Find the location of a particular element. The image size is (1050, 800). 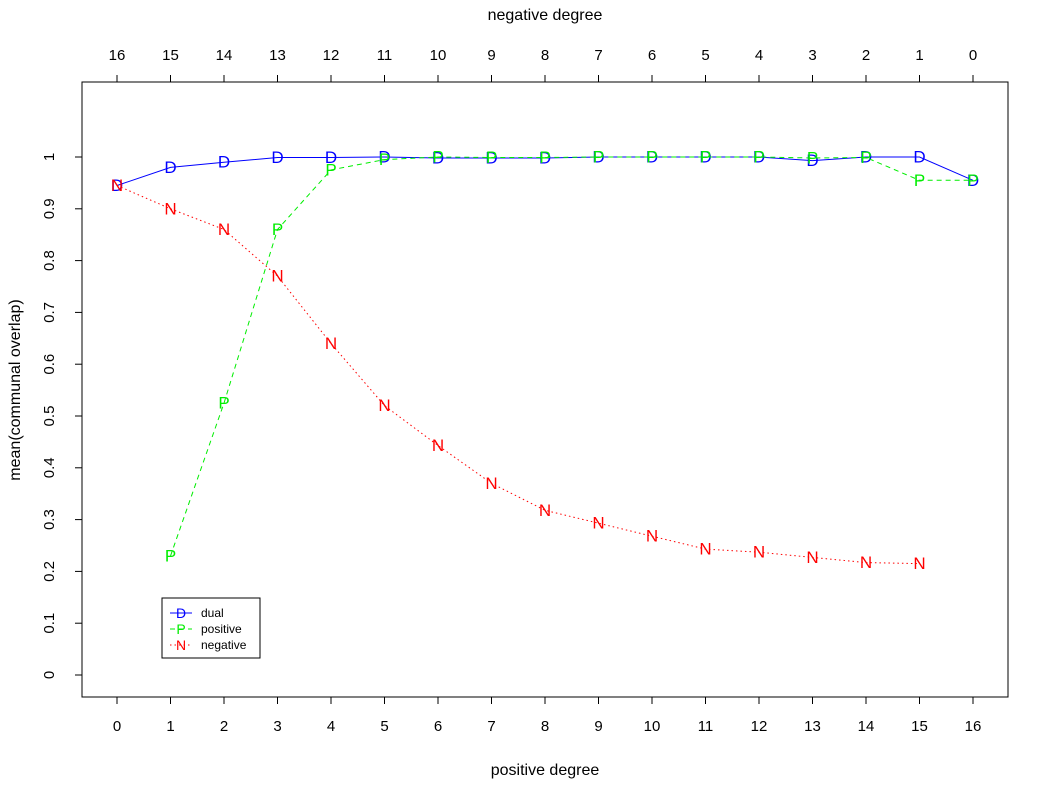

y-tick-label: 0.4 is located at coordinates (49, 467).